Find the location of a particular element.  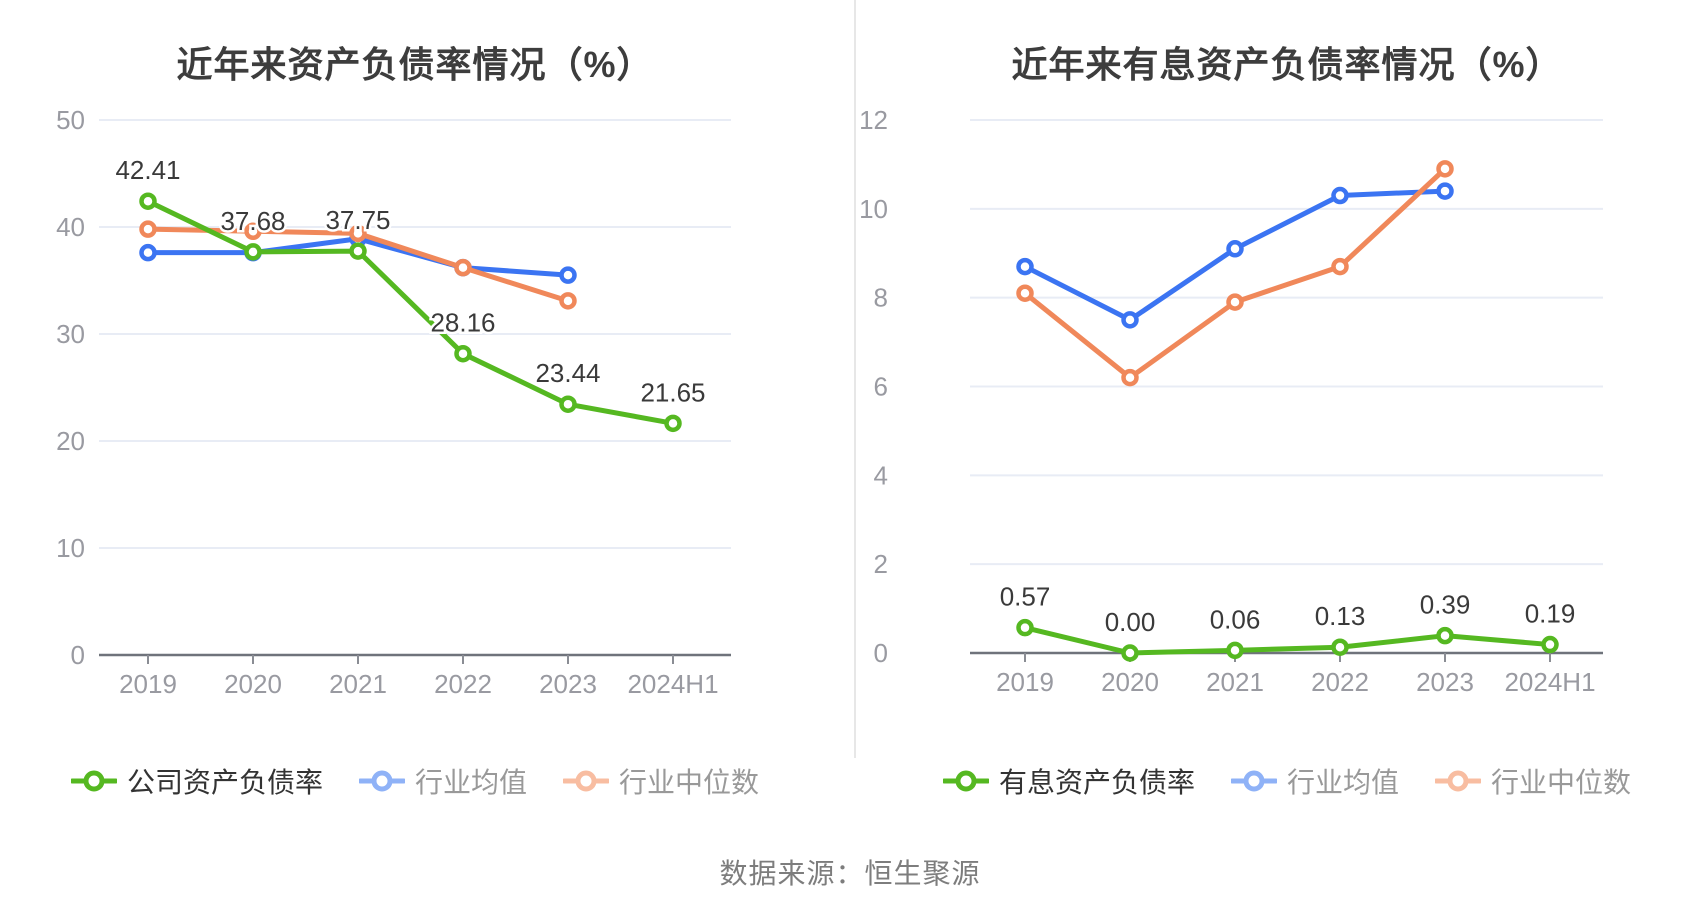

data-point-label: 0.00 is located at coordinates (1130, 622).